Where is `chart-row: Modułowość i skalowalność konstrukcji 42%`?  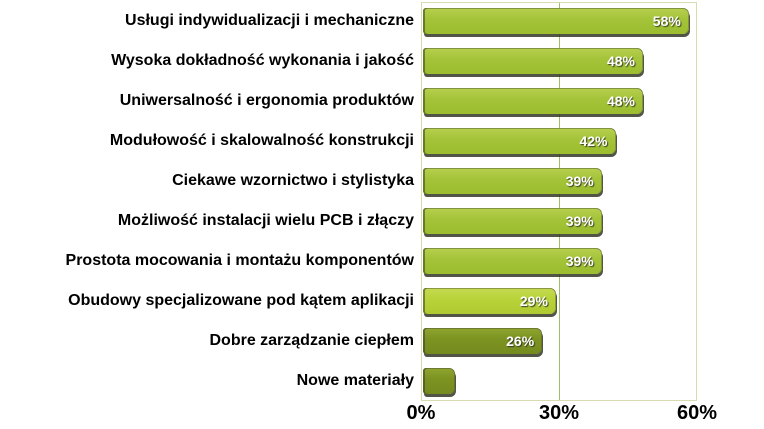 chart-row: Modułowość i skalowalność konstrukcji 42% is located at coordinates (382, 141).